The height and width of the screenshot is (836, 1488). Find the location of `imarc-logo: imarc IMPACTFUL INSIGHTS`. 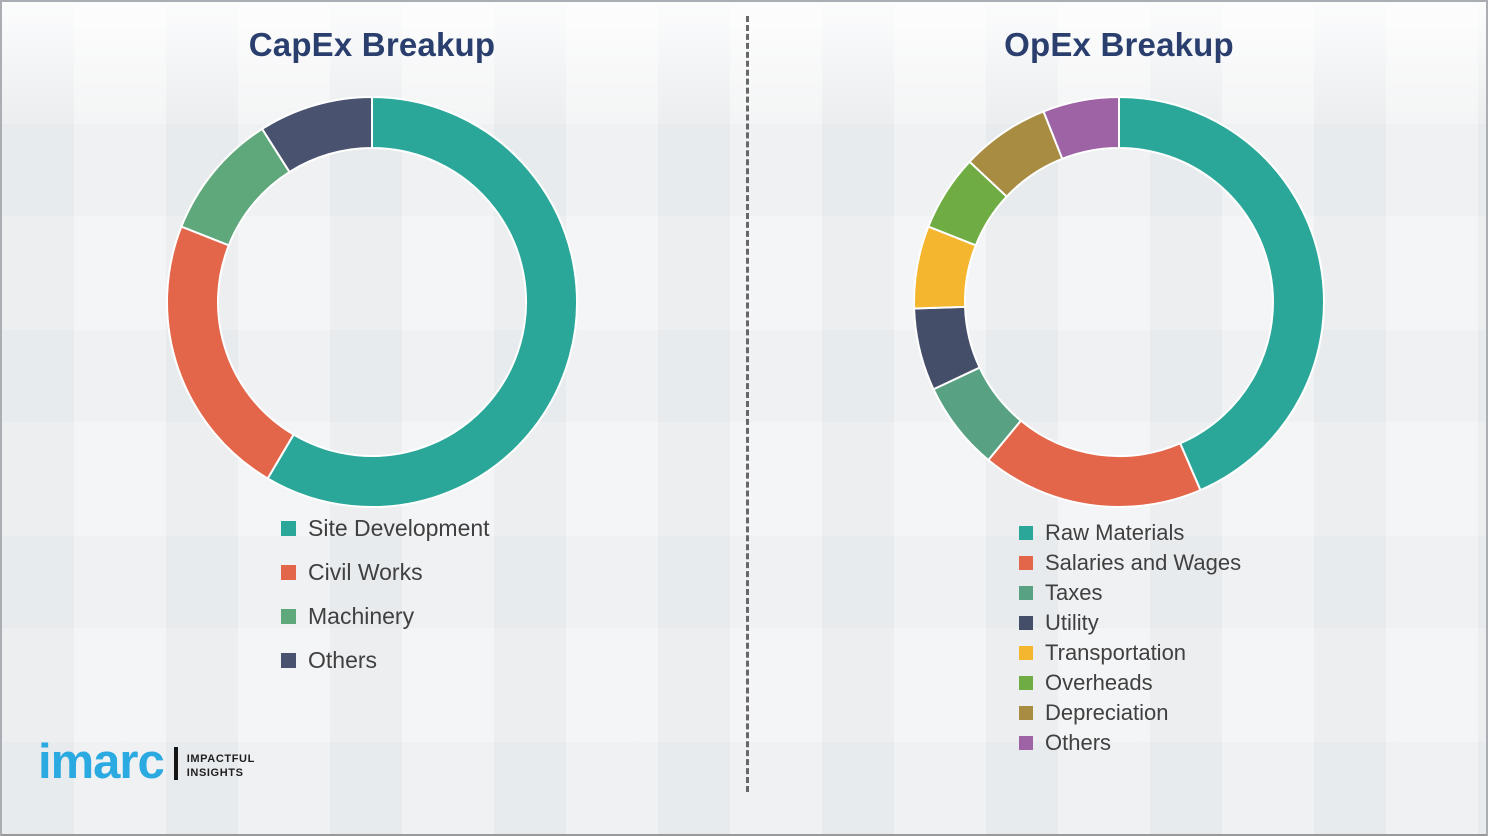

imarc-logo: imarc IMPACTFUL INSIGHTS is located at coordinates (146, 762).